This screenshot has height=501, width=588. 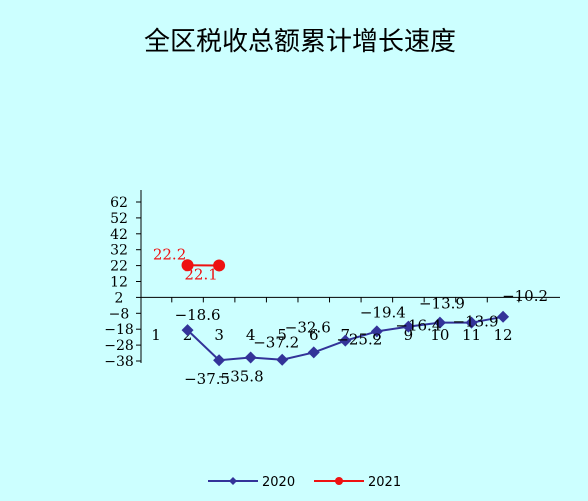 What do you see at coordinates (207, 379) in the screenshot?
I see `data-label-2020: −37.5` at bounding box center [207, 379].